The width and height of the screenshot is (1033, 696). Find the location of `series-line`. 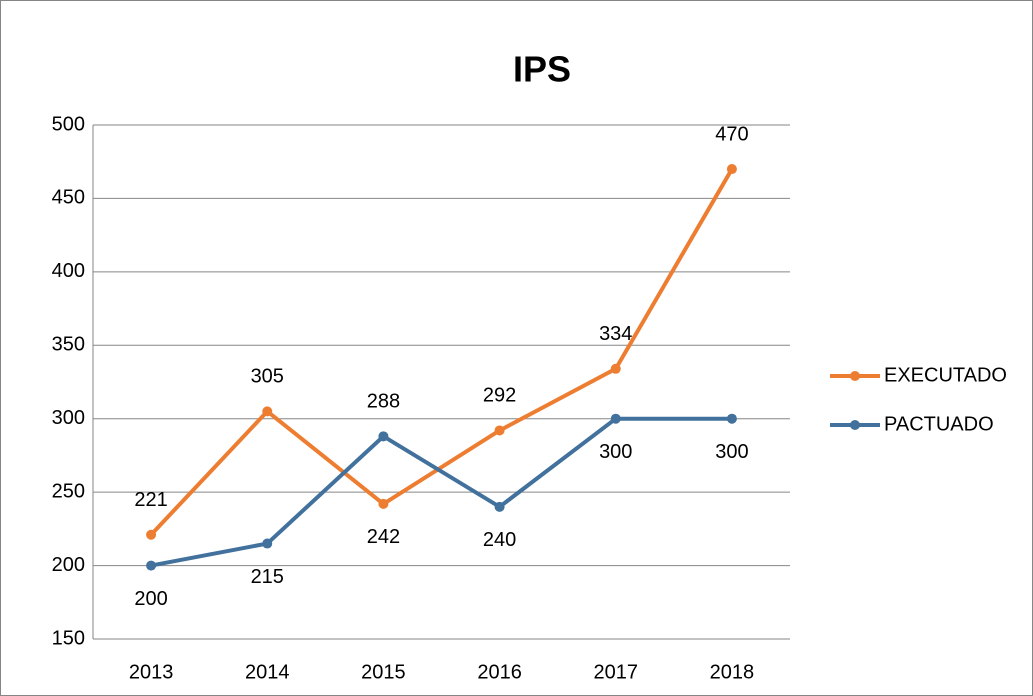

series-line is located at coordinates (441, 492).